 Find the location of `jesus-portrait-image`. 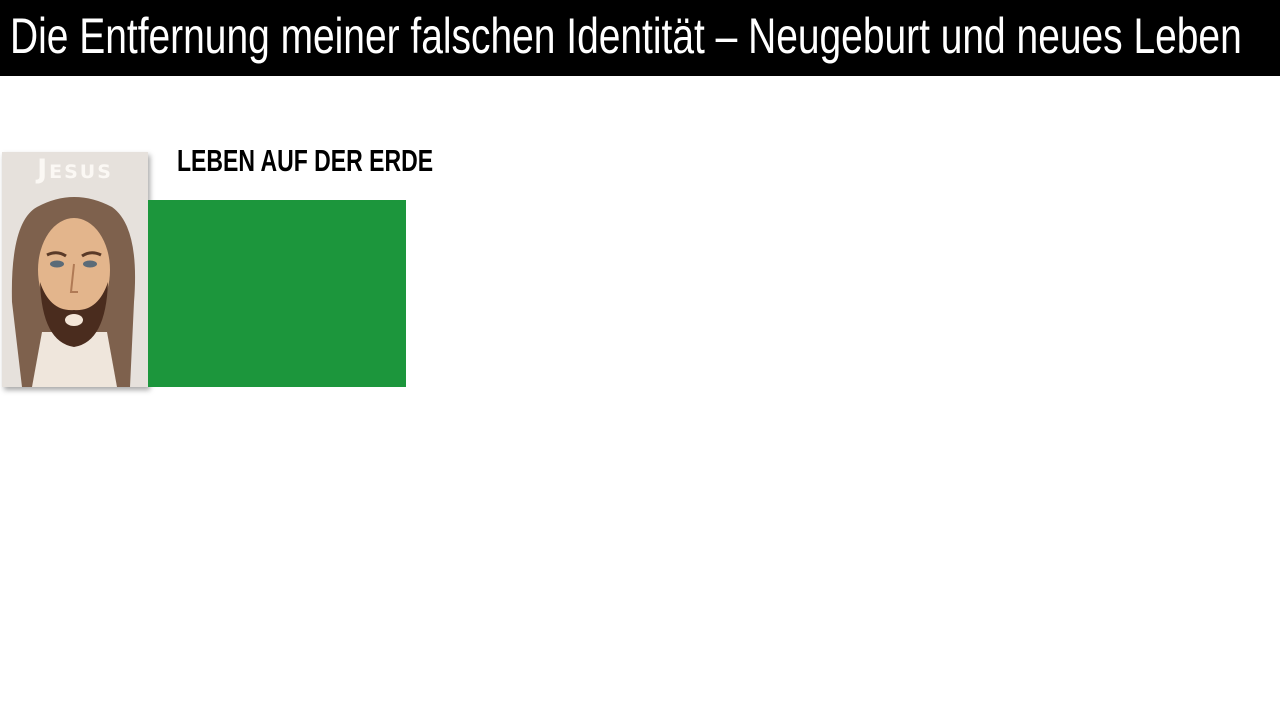

jesus-portrait-image is located at coordinates (73, 292).